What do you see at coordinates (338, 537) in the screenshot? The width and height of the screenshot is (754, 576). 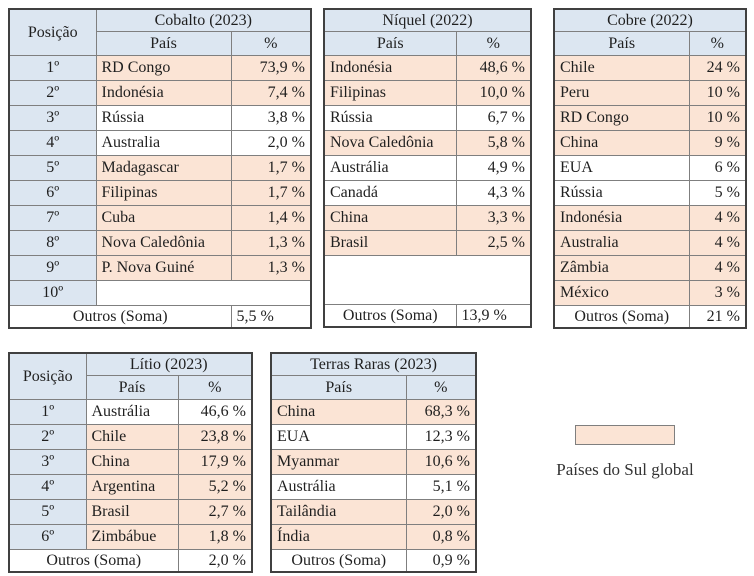 I see `country-cell: Índia` at bounding box center [338, 537].